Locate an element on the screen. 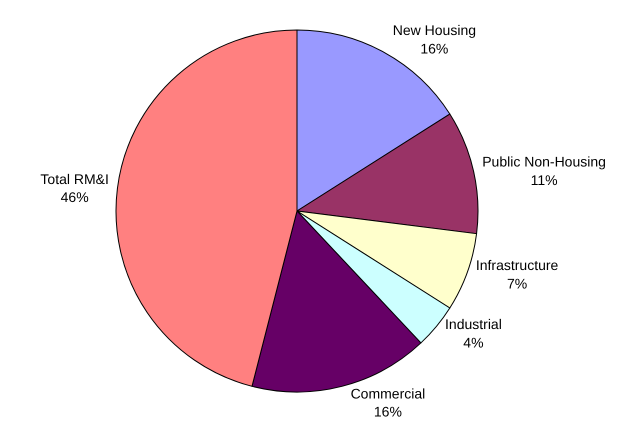 The image size is (624, 424). slice-label: New Housing is located at coordinates (434, 30).